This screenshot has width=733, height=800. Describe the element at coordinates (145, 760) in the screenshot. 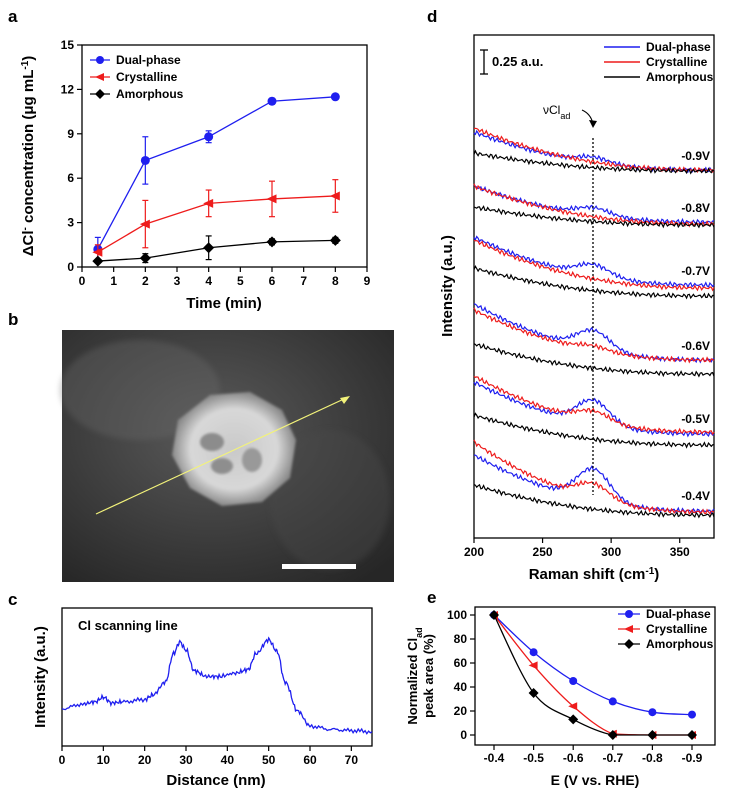

I see `x-tick-label: 20` at that location.